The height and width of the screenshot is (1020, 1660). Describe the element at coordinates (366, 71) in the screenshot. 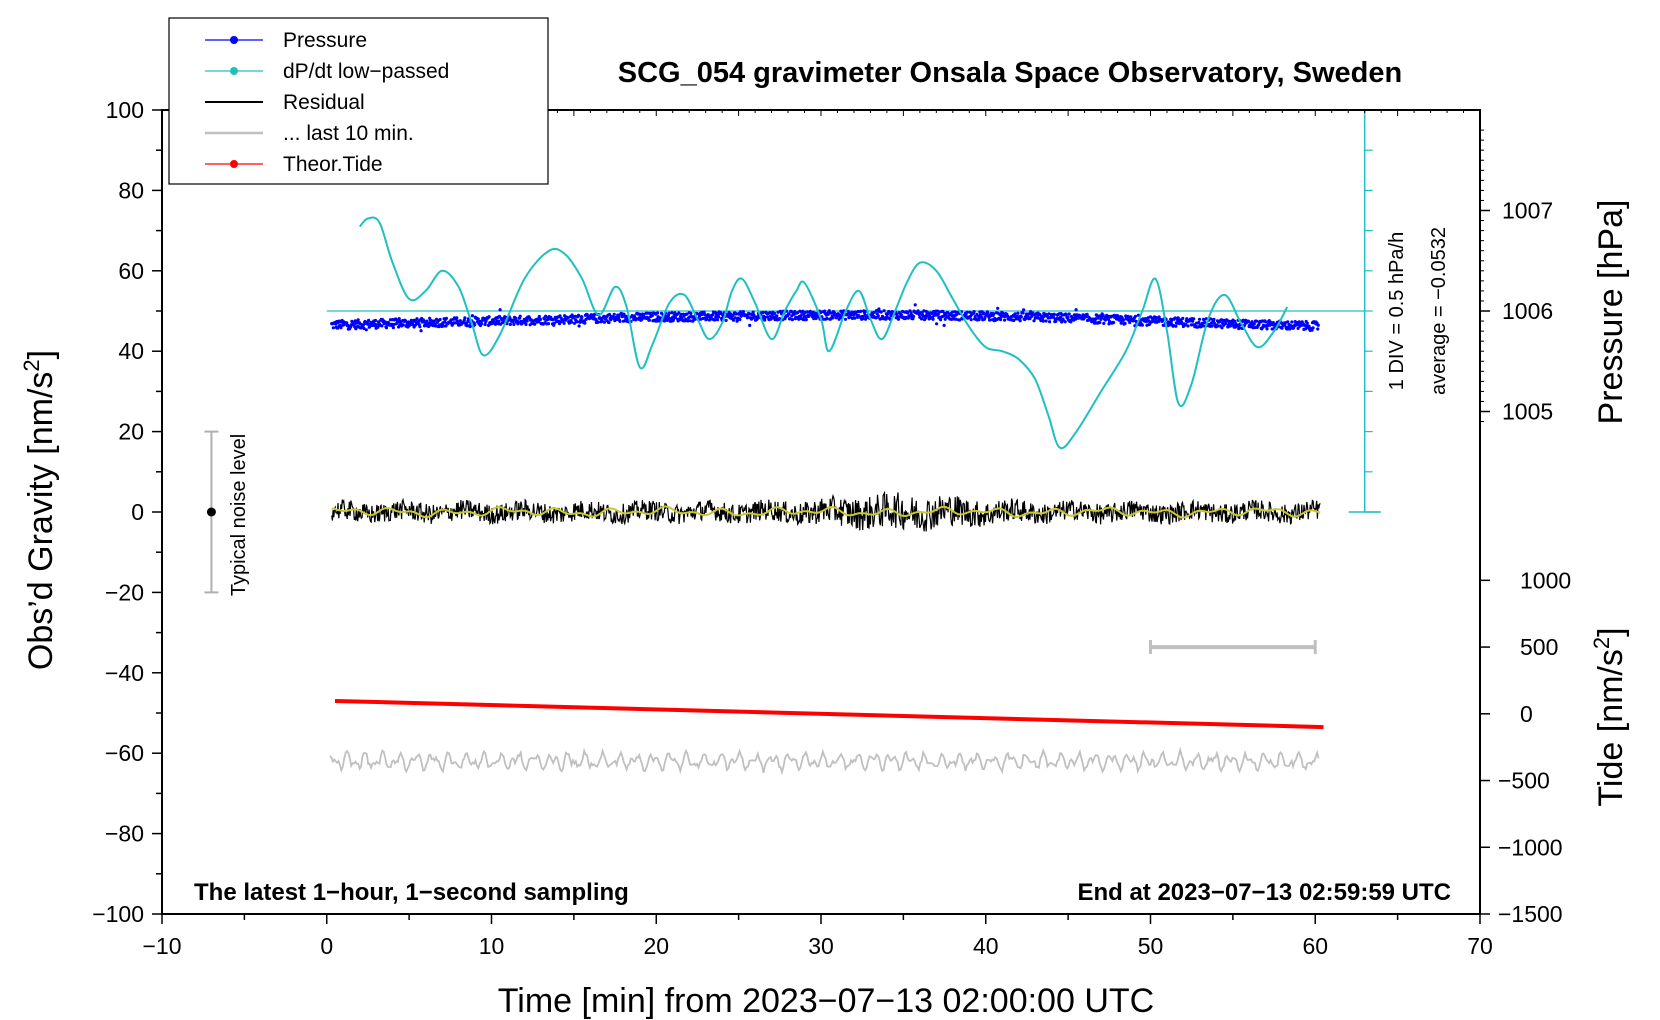

I see `legend-dpdt-label: dP/dt low−passed` at that location.